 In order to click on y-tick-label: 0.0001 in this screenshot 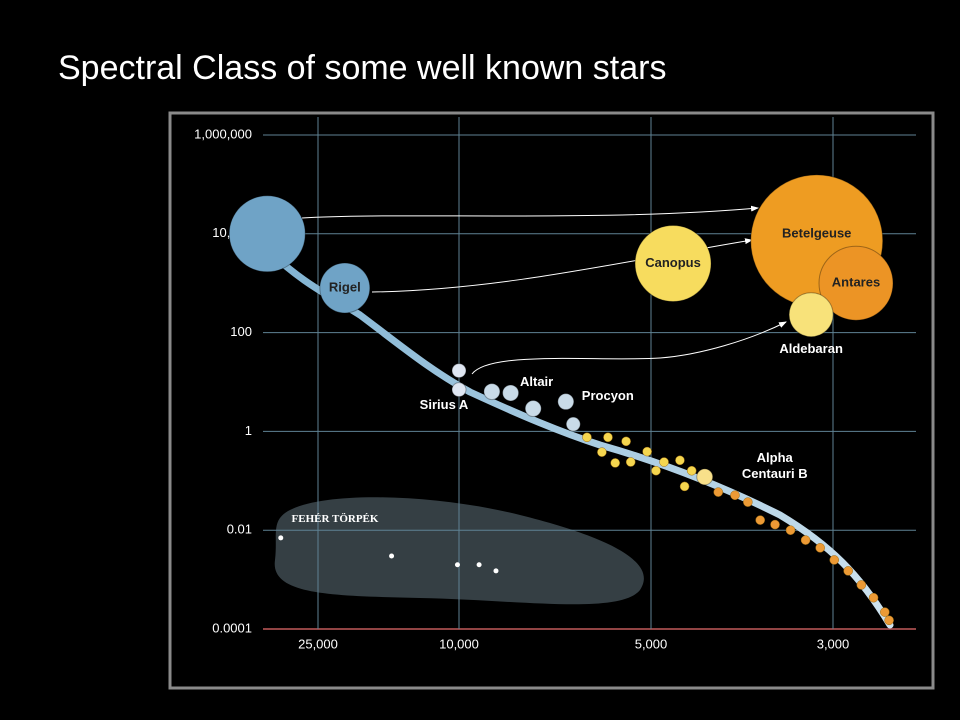, I will do `click(232, 627)`.